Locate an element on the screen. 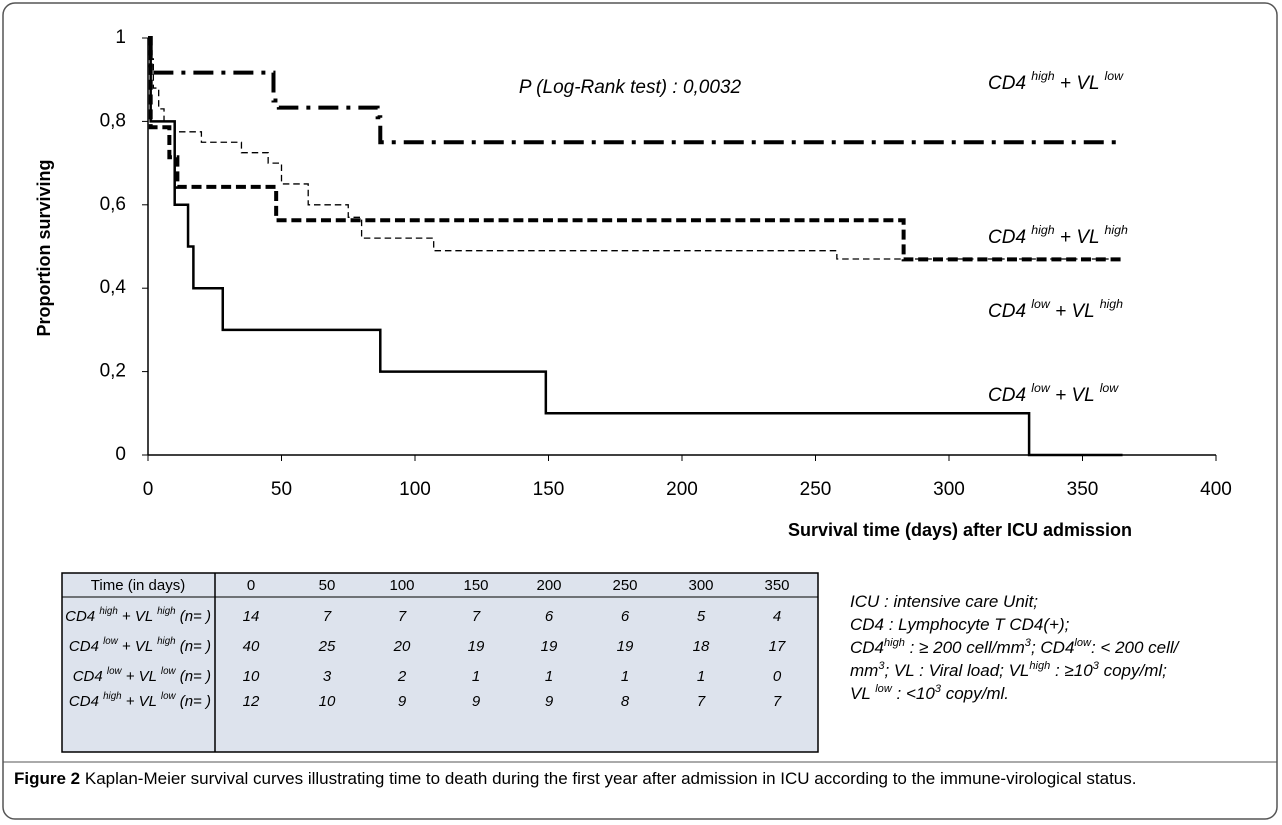 The image size is (1282, 825). curve-label: CD4 high + VL low is located at coordinates (1056, 81).